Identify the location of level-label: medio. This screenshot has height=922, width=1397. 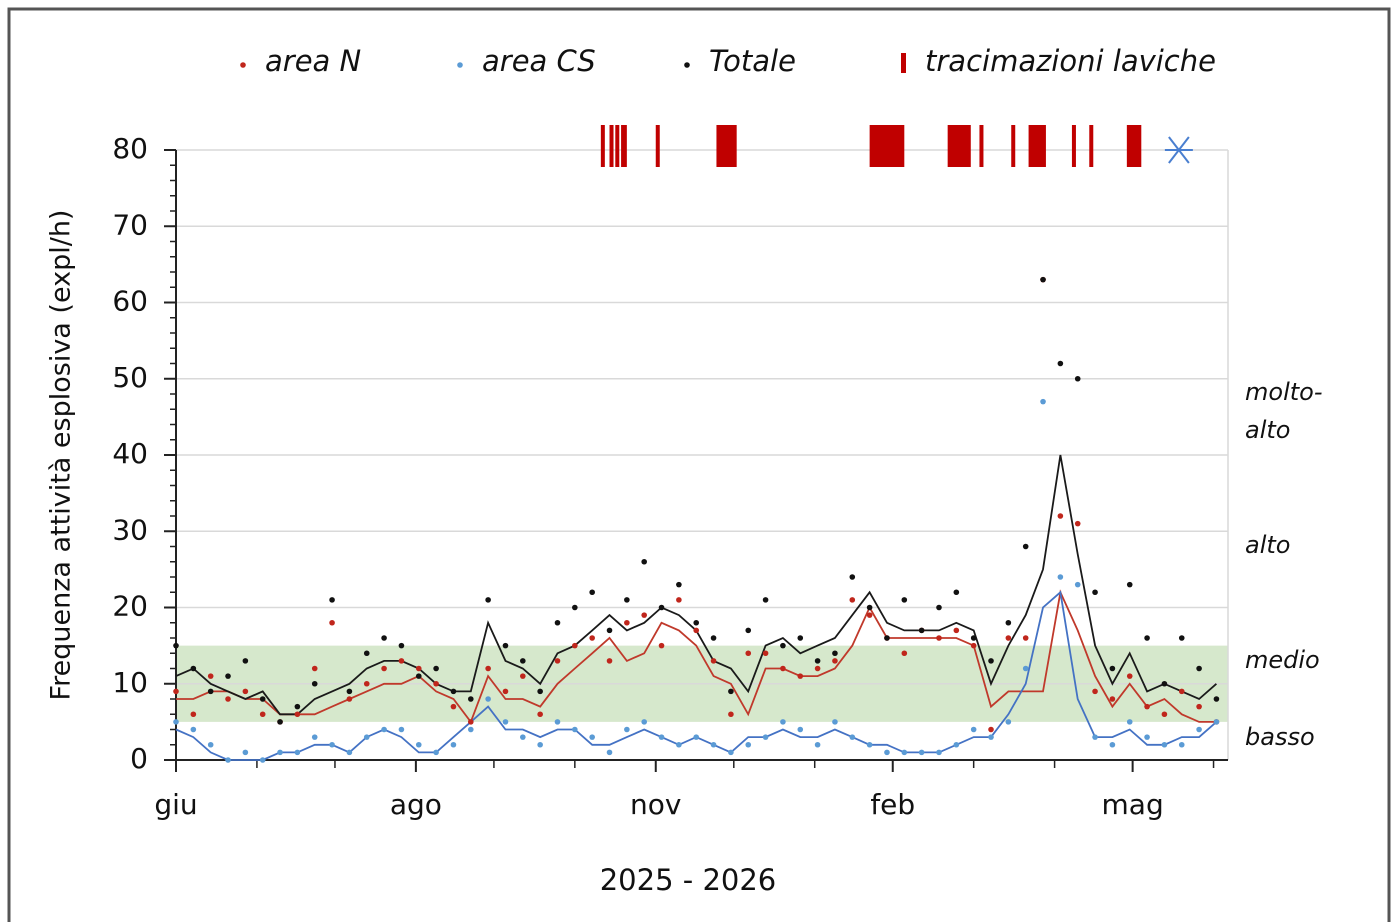
(1282, 660).